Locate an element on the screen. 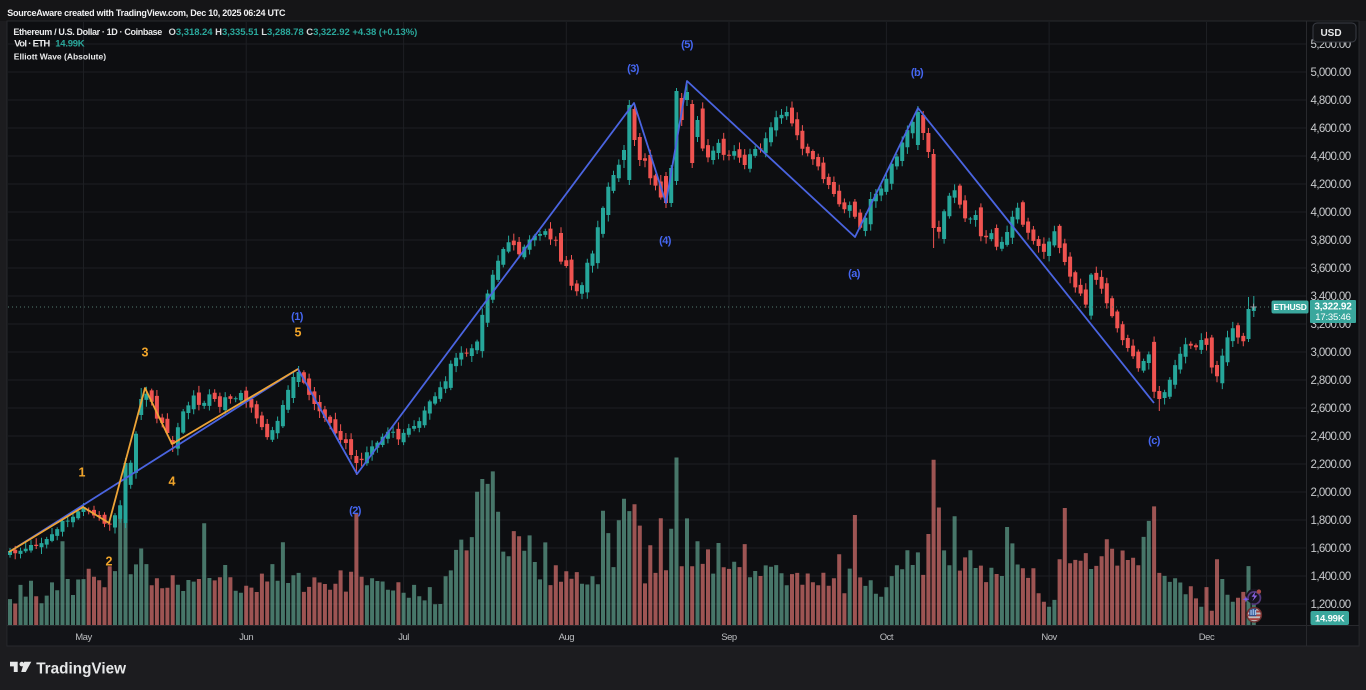 The height and width of the screenshot is (690, 1366). svg-text:Ethereum / U.S. Dollar · 1D ·: Ethereum / U.S. Dollar · 1D · Coinbase is located at coordinates (87, 32).